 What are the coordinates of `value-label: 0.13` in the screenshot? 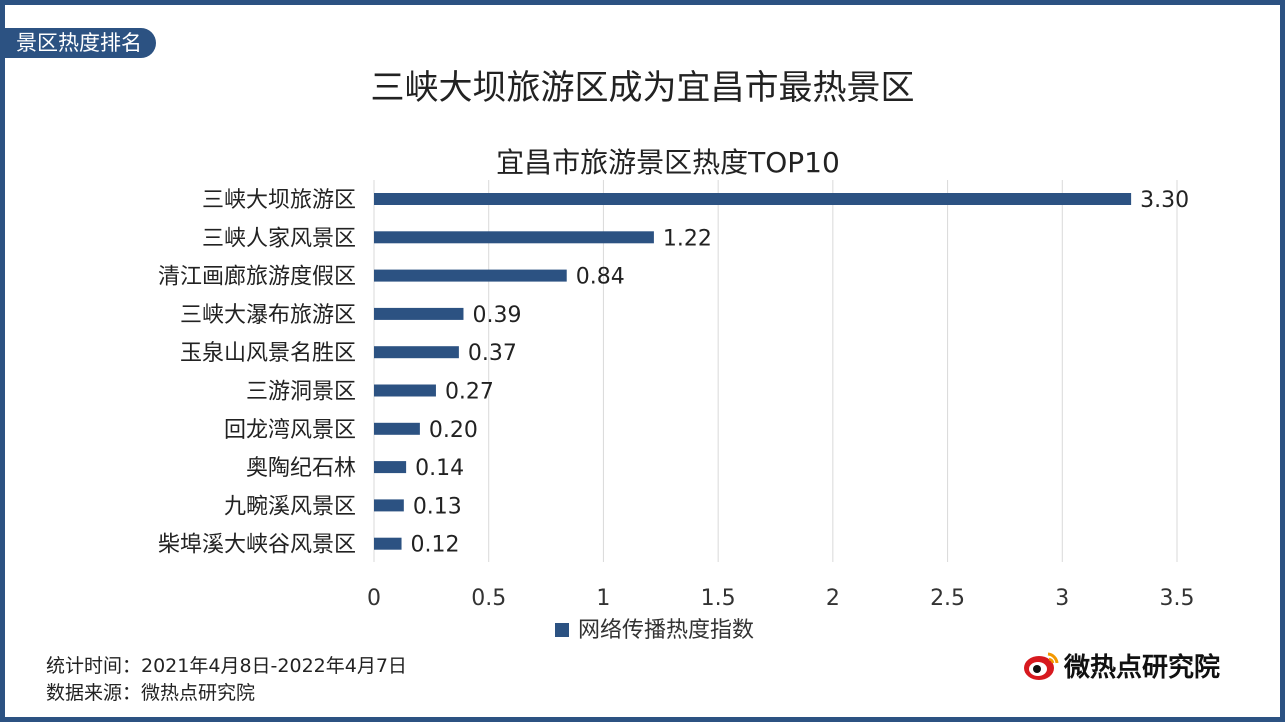 It's located at (437, 506).